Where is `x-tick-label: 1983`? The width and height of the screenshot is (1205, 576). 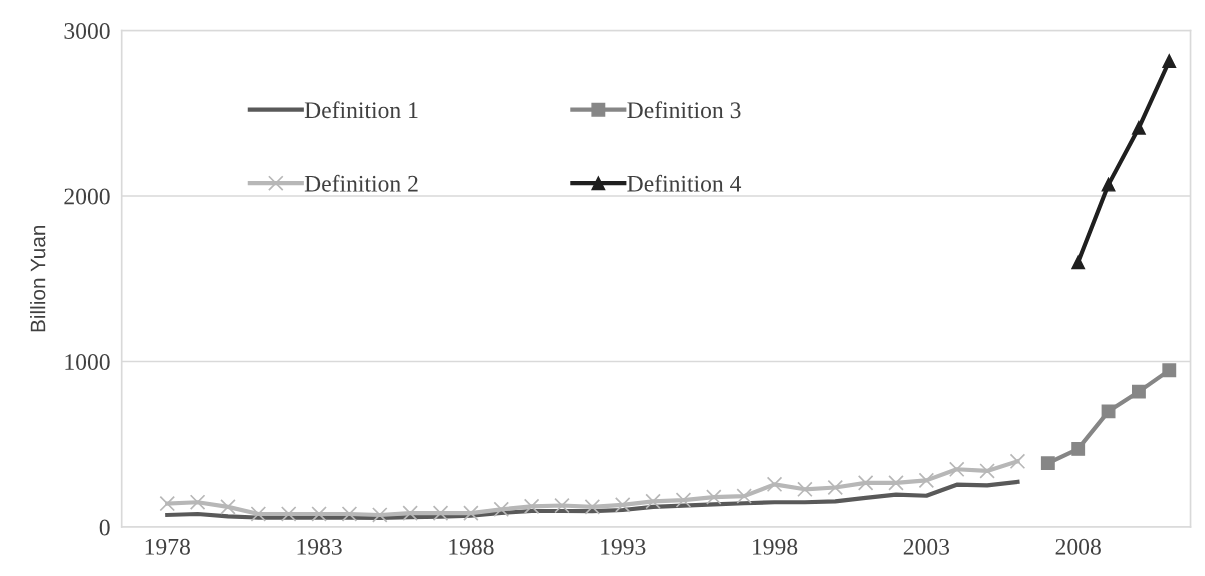
x-tick-label: 1983 is located at coordinates (319, 546).